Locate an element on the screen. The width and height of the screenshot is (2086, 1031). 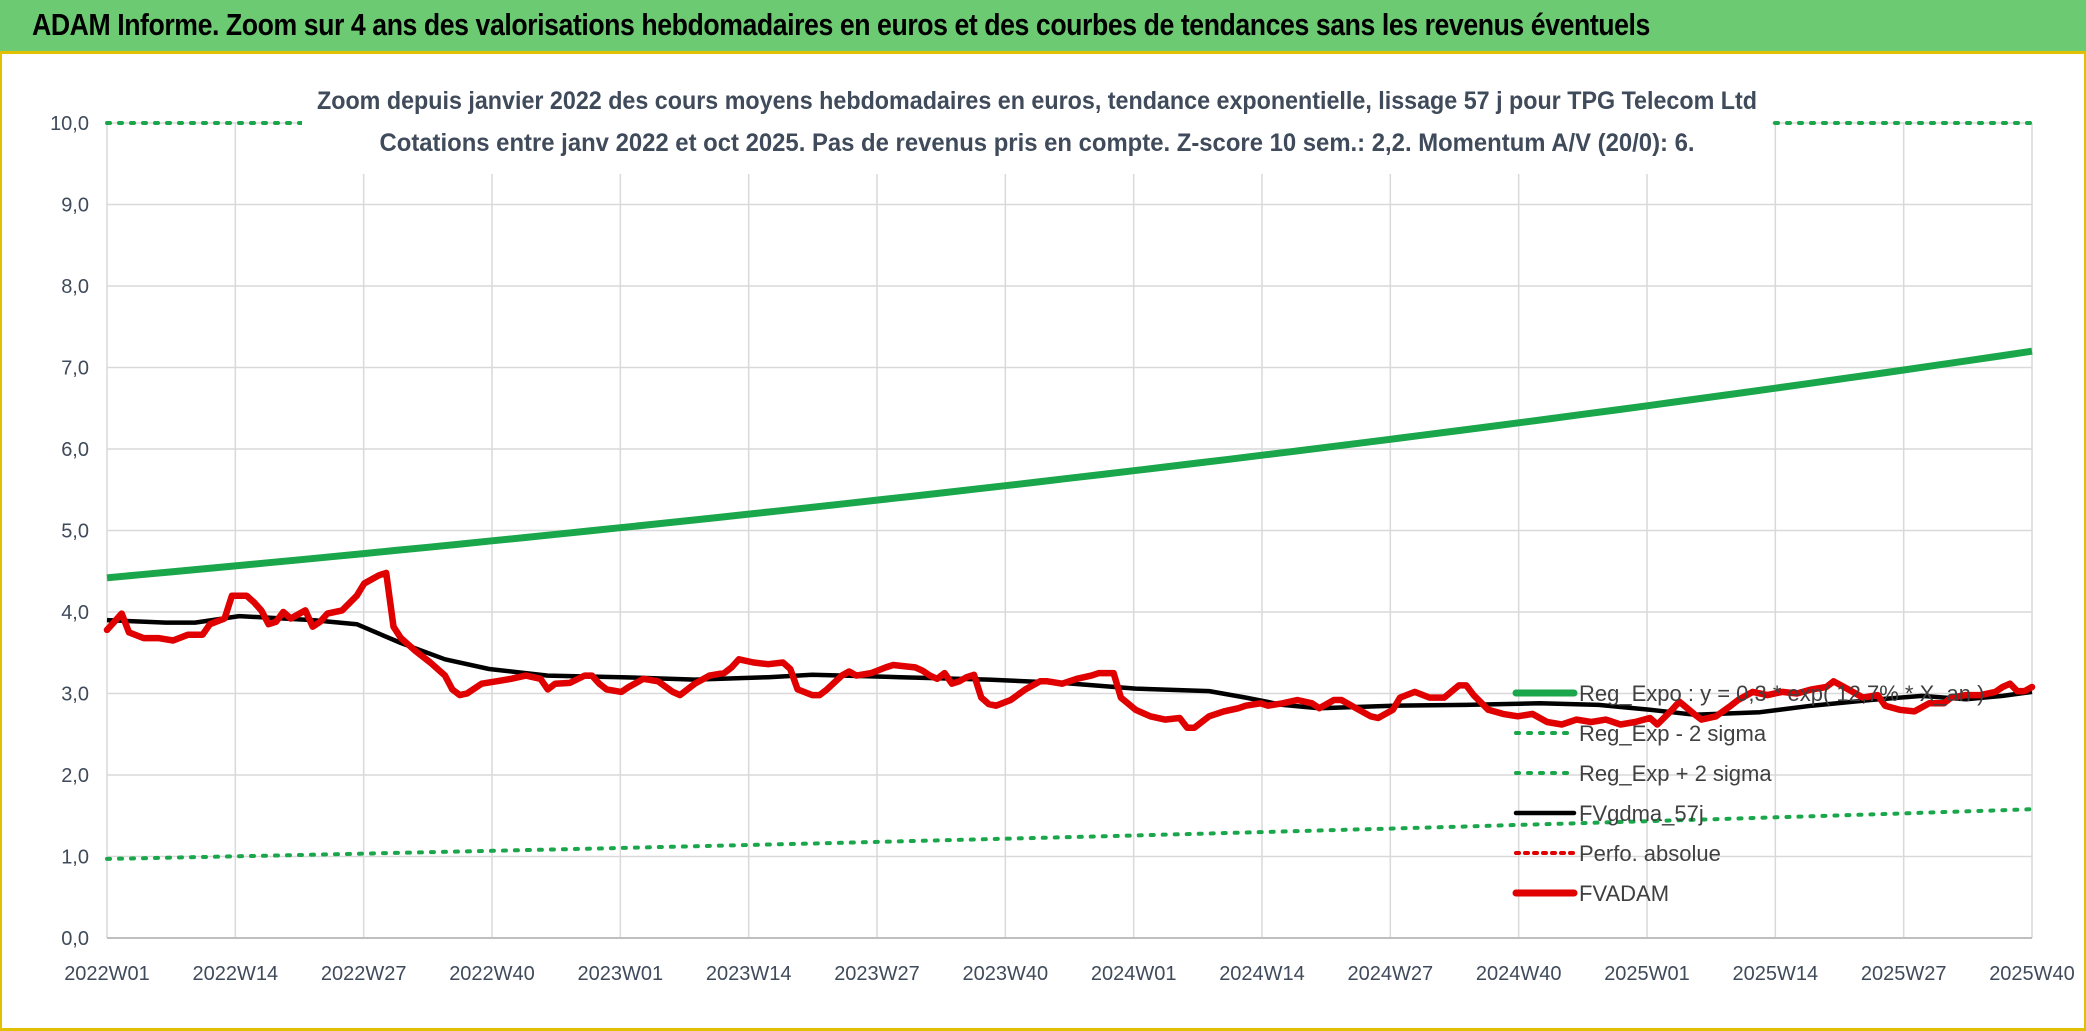
series-fvadam is located at coordinates (1069, 650).